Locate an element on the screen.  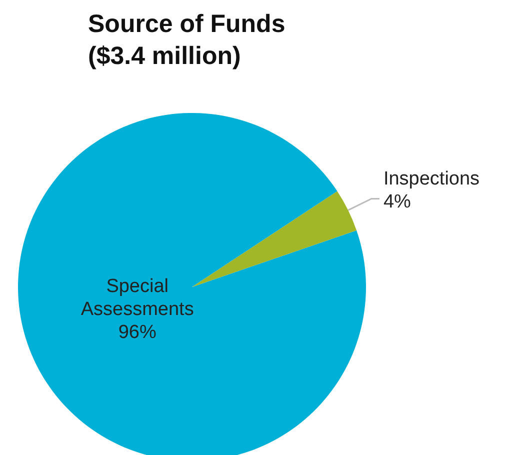
data-label: 96% is located at coordinates (137, 332).